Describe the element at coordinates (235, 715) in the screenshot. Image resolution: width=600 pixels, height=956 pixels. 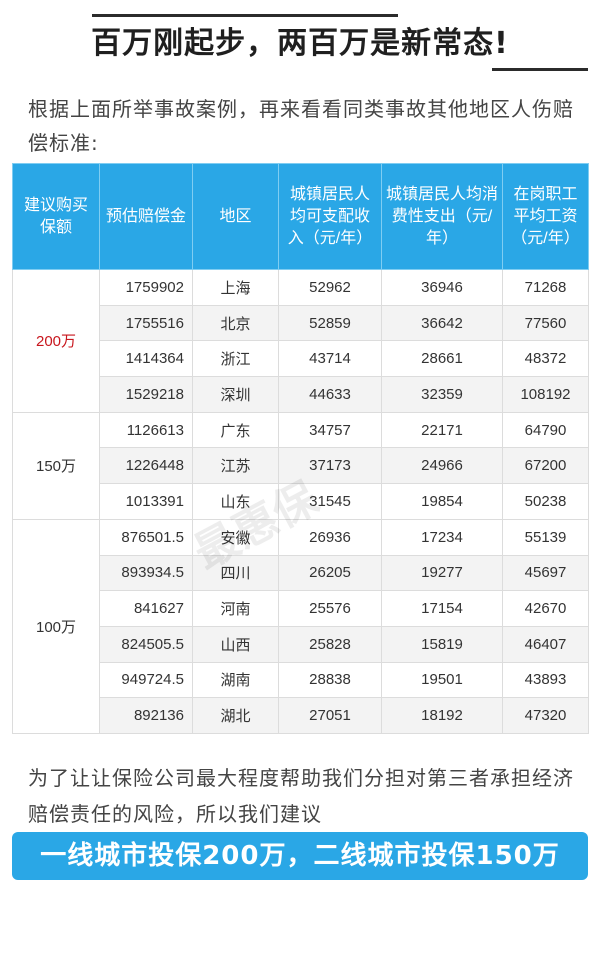
I see `row-region-cell: 湖北` at that location.